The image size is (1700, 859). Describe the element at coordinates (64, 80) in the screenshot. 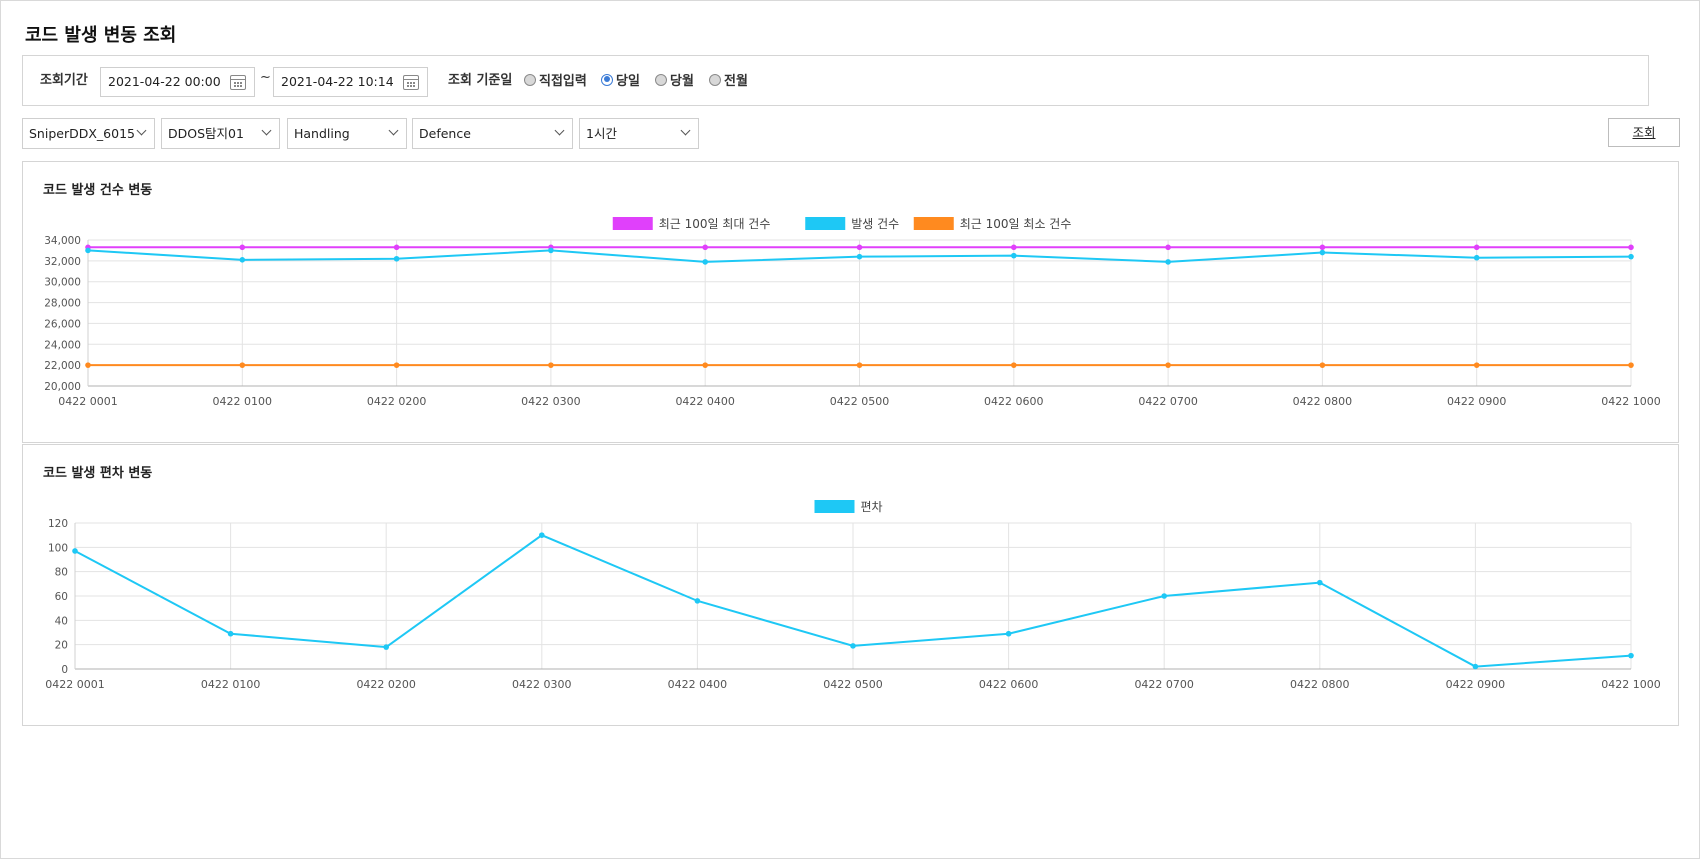

I see `period-label: 조회기간` at that location.